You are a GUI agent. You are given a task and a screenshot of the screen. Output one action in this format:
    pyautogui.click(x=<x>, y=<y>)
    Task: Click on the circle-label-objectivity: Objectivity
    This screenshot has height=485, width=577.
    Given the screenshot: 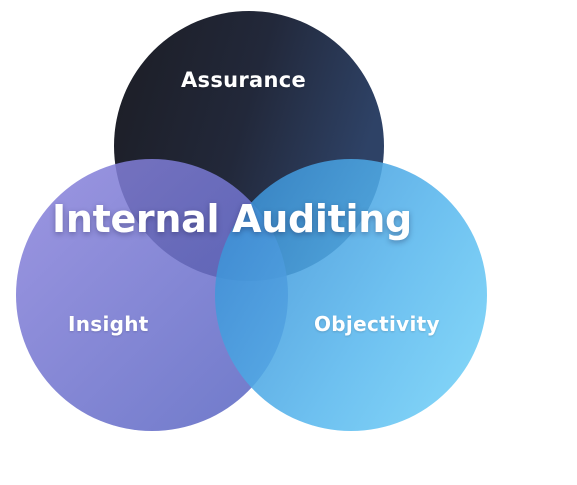 What is the action you would take?
    pyautogui.click(x=377, y=324)
    